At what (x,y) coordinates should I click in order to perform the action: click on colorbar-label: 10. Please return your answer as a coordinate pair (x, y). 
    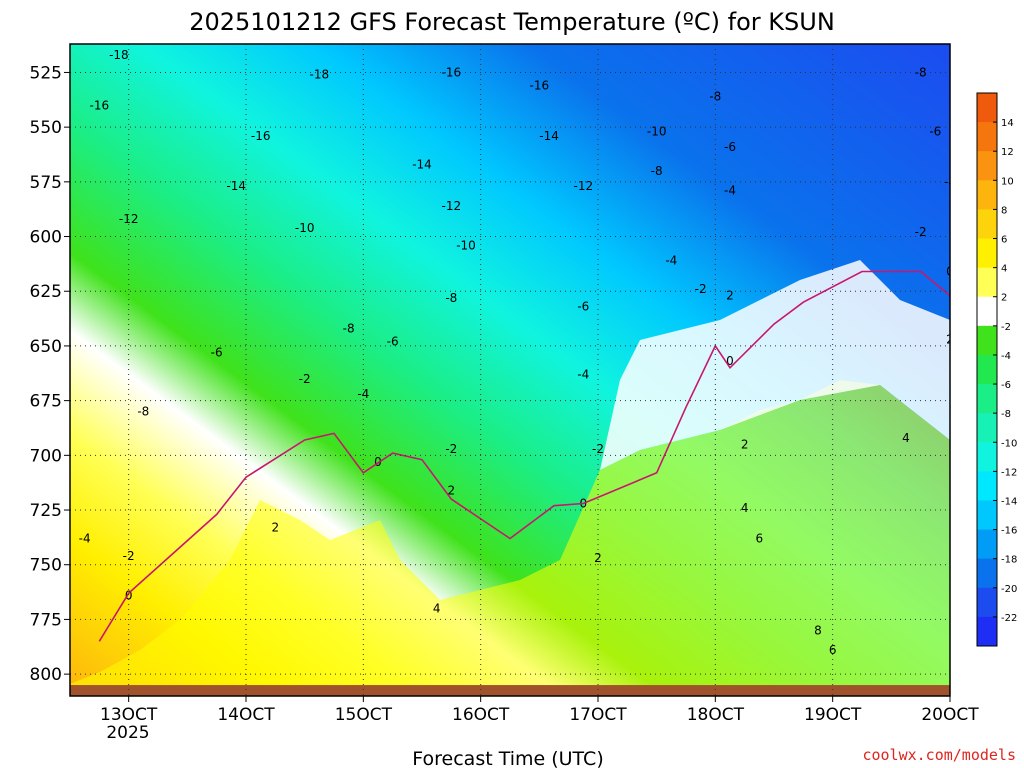
    Looking at the image, I should click on (1007, 181).